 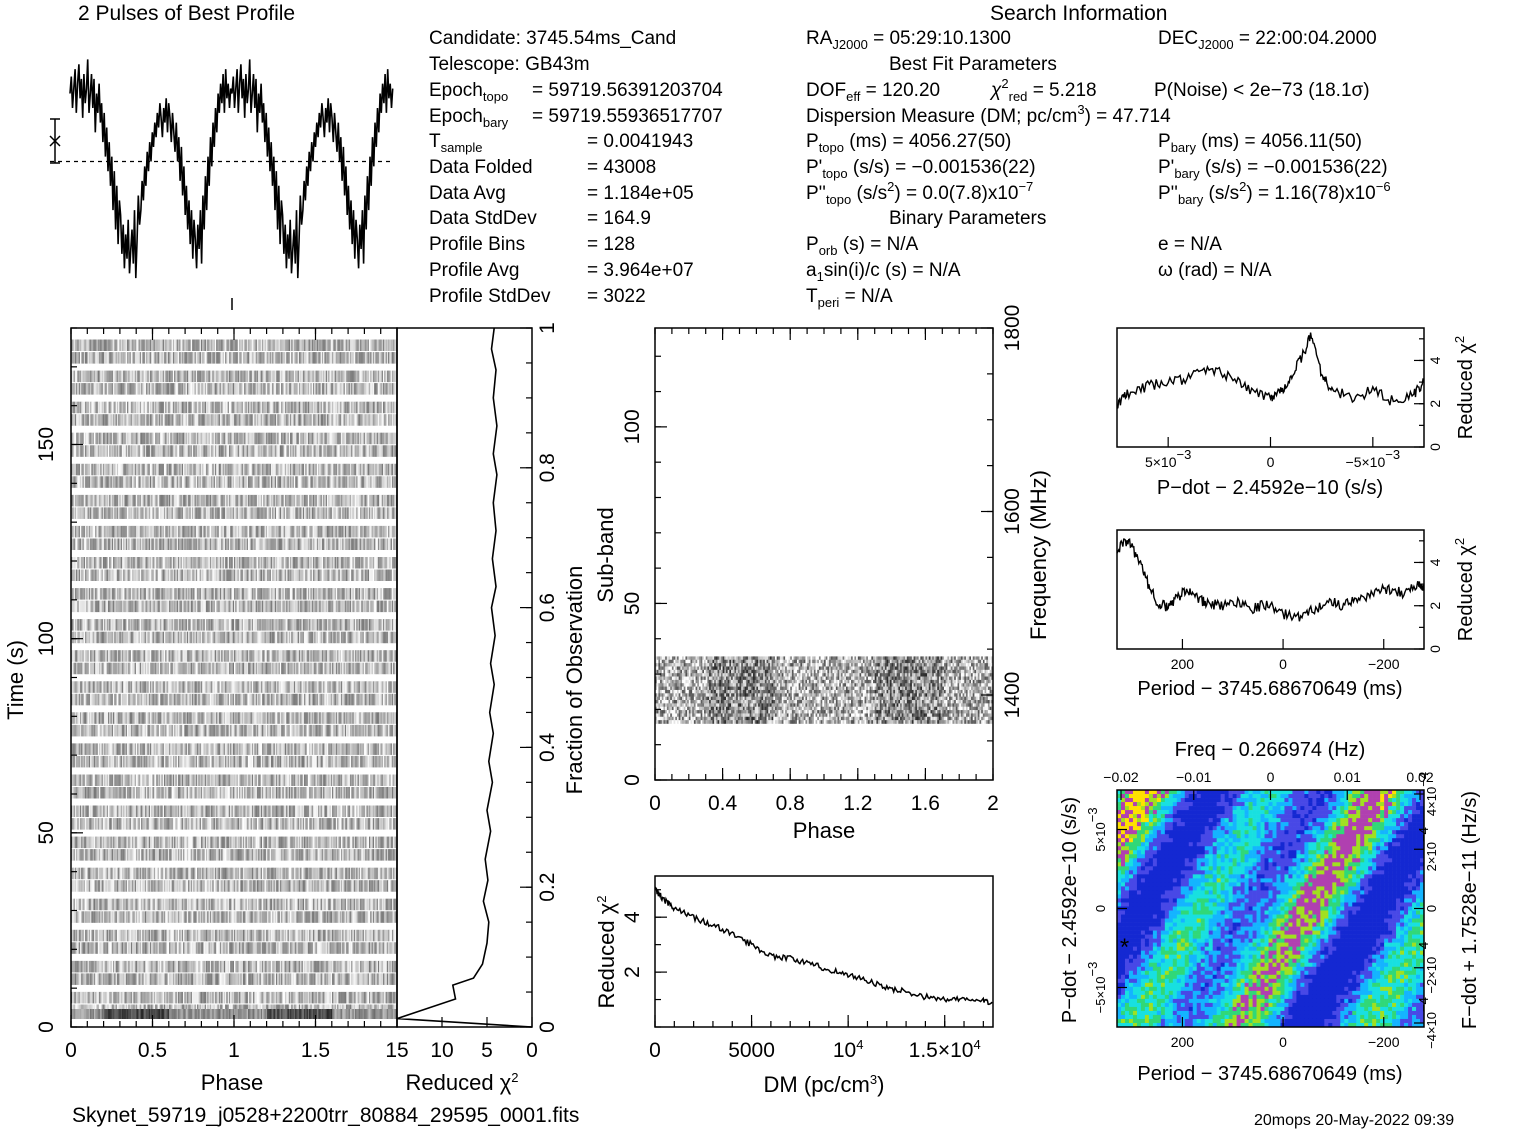 What do you see at coordinates (1070, 910) in the screenshot?
I see `pp-pdot-axis-label: P−dot − 2.4592e−10 (s/s)` at bounding box center [1070, 910].